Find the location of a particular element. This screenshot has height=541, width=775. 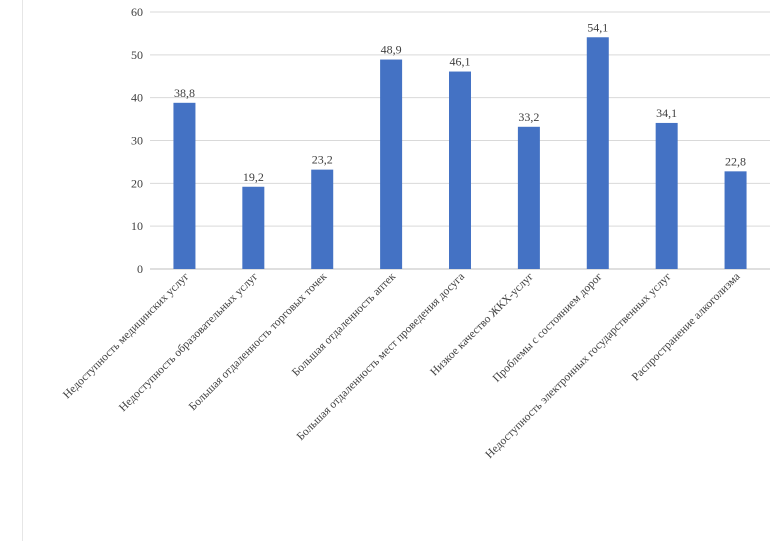

data-label: 54,1 is located at coordinates (597, 27).